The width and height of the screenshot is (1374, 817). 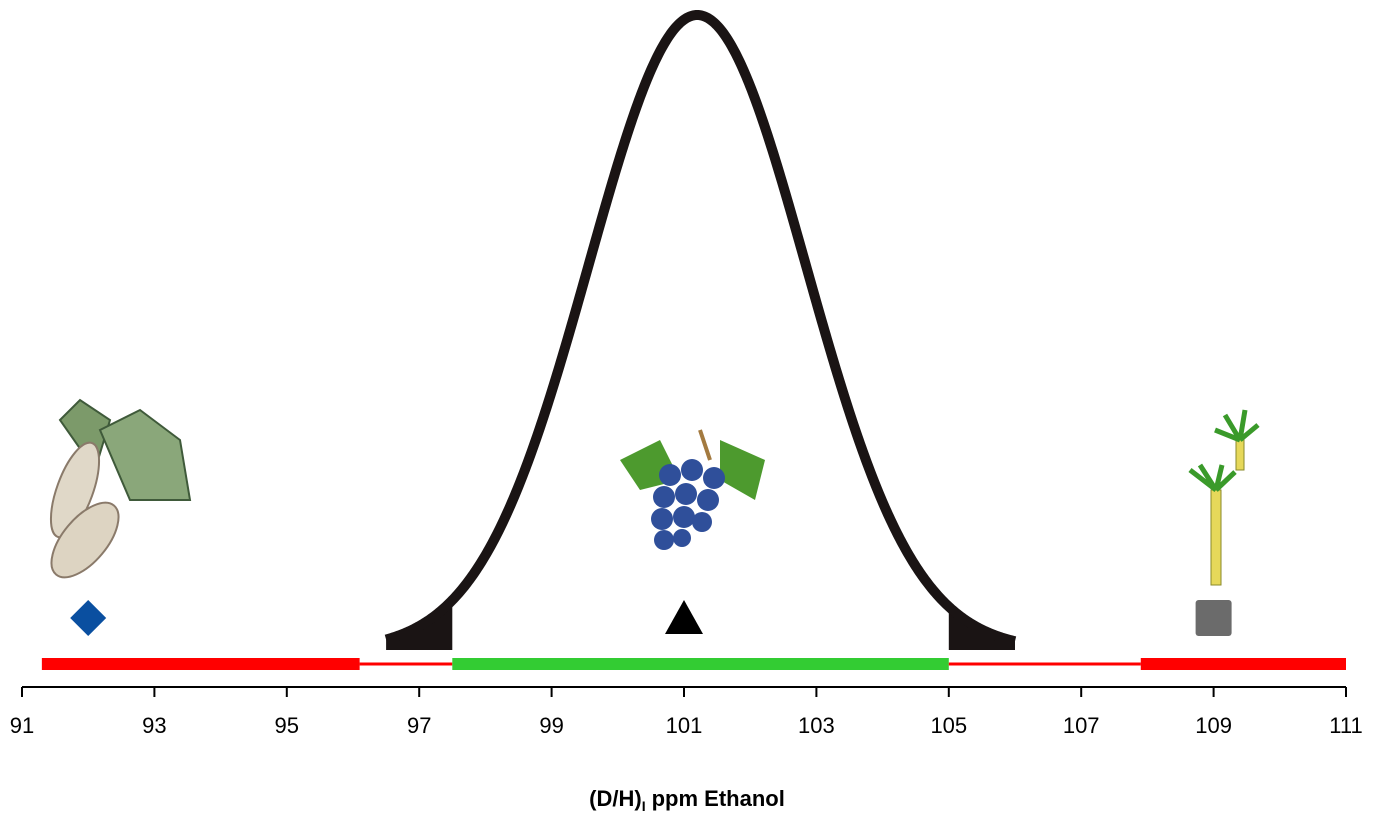 I want to click on x-tick-label: 109, so click(x=1213, y=725).